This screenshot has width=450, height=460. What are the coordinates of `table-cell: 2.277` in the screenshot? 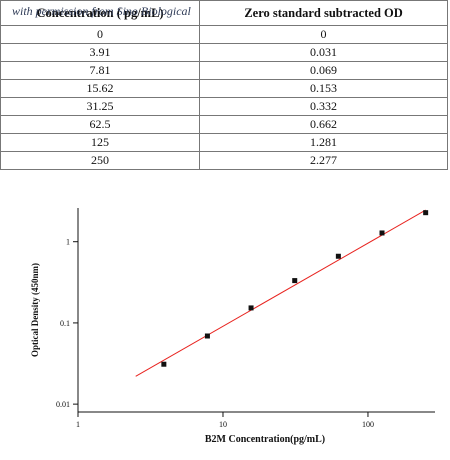 It's located at (323, 160).